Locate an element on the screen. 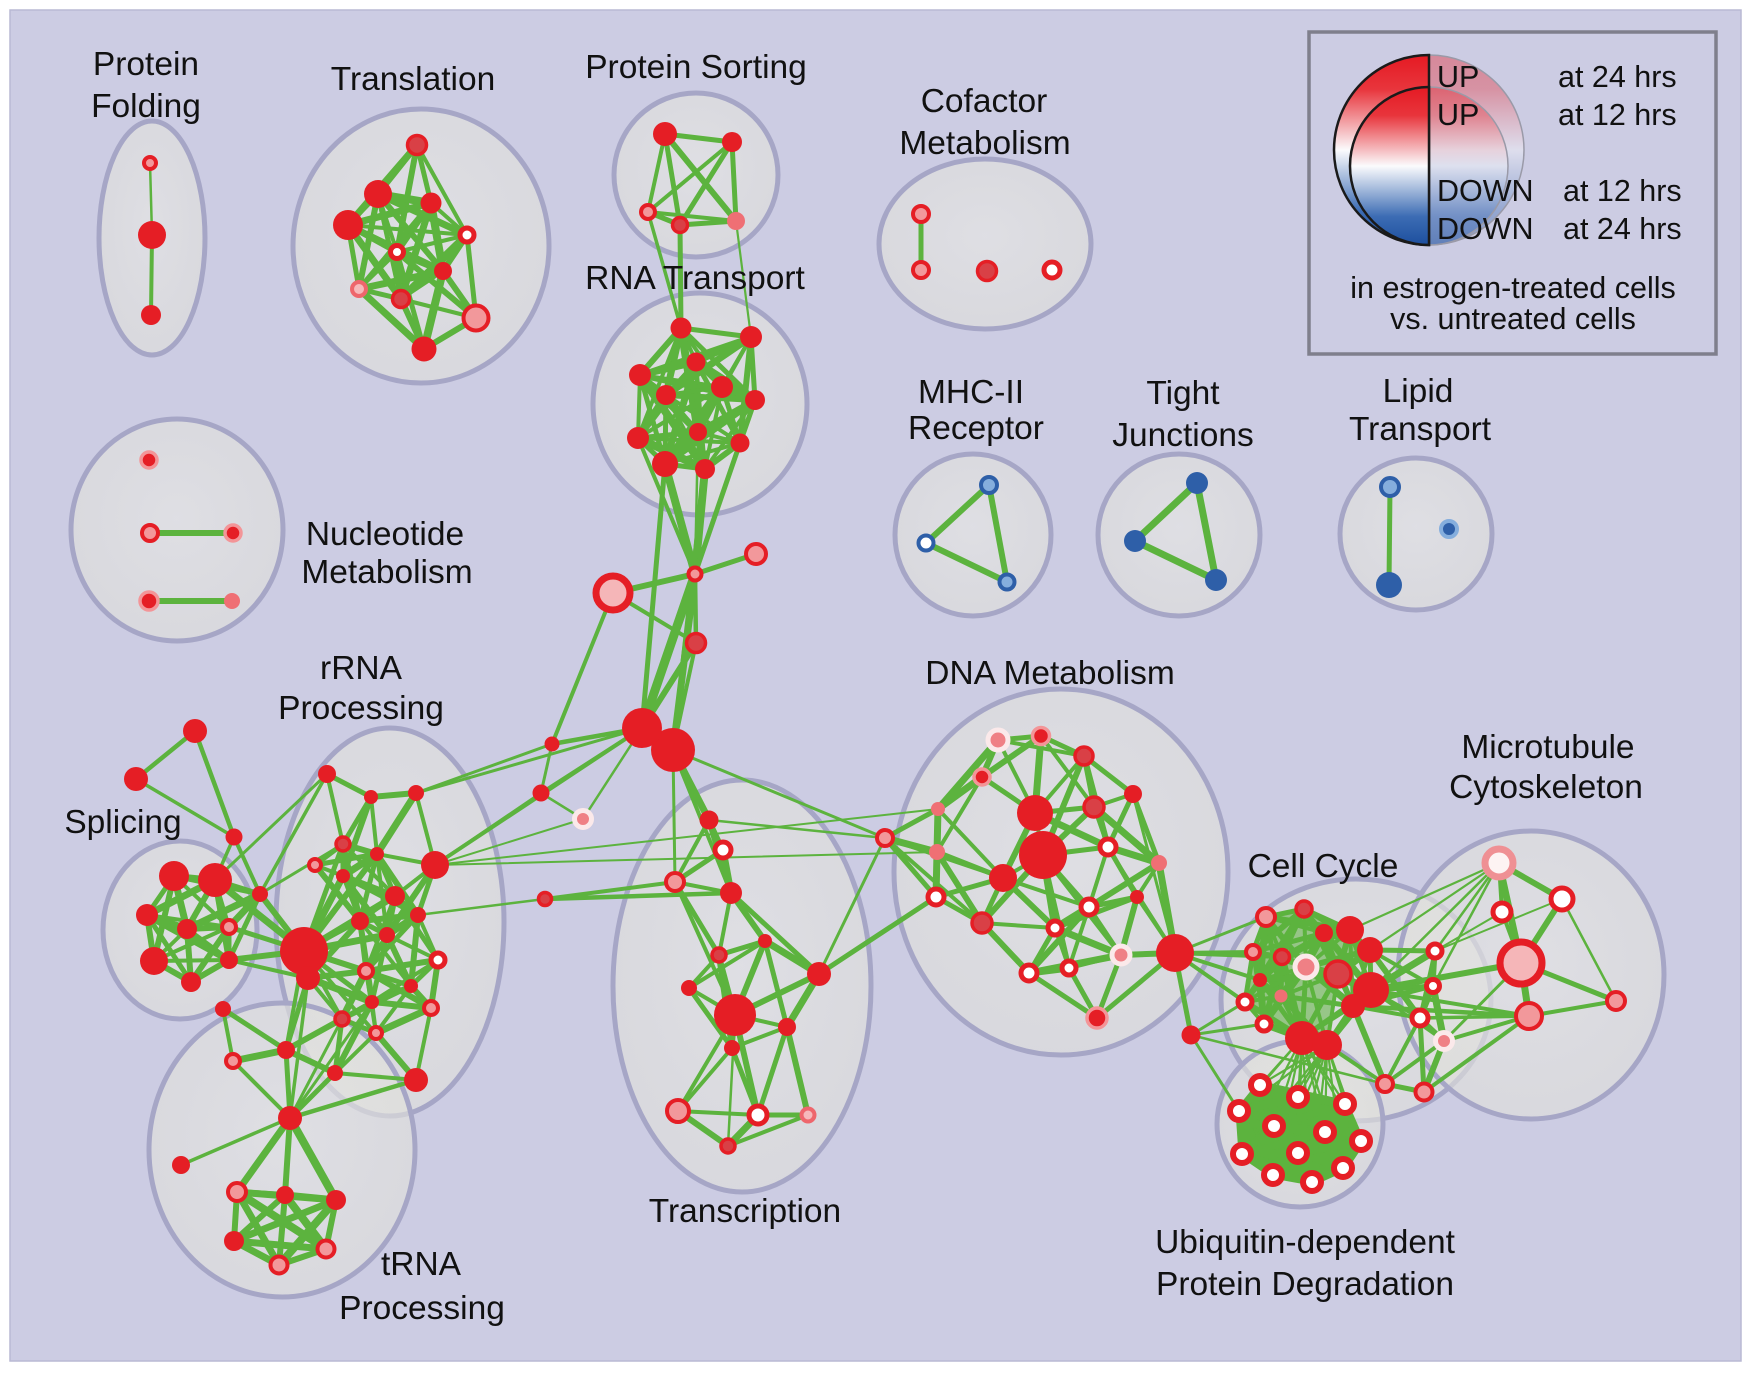 The width and height of the screenshot is (1750, 1376). svg-text: vs. untreated cells is located at coordinates (1513, 319).